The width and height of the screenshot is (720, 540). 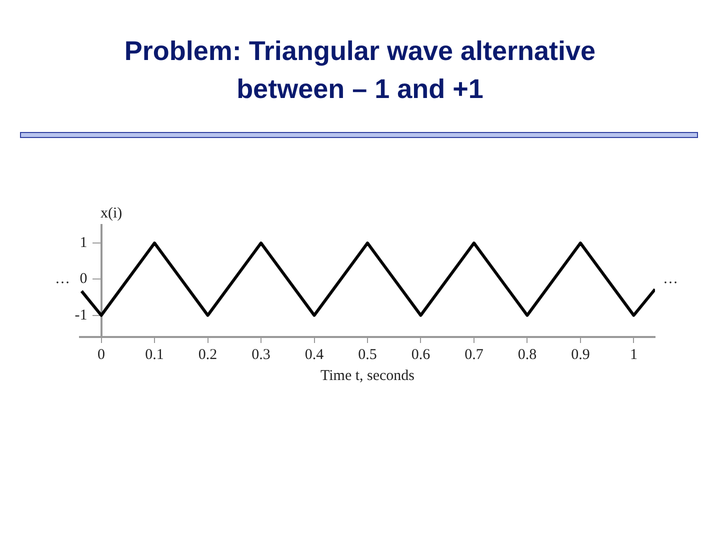 I want to click on x-tick-label: 1, so click(x=634, y=354).